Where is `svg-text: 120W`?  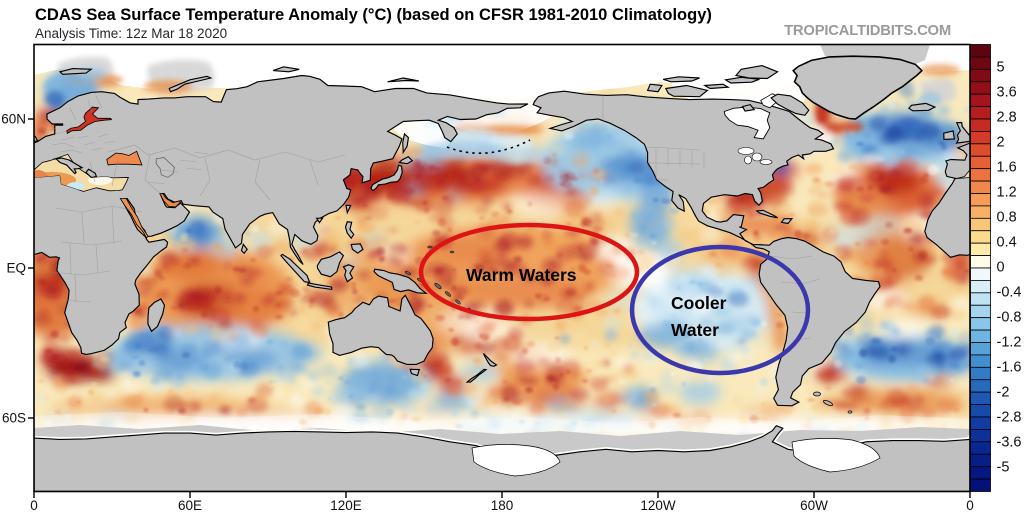
svg-text: 120W is located at coordinates (658, 505).